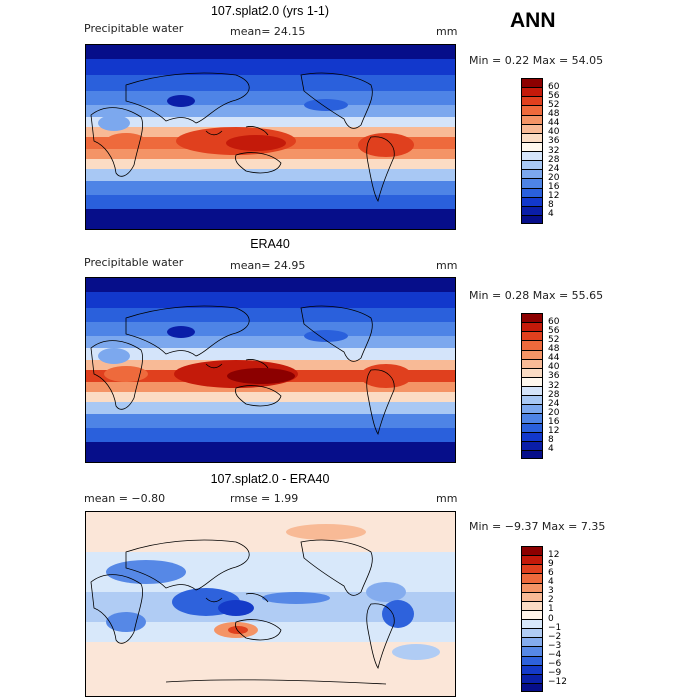  Describe the element at coordinates (555, 636) in the screenshot. I see `colorbar-tick-label: −2` at that location.